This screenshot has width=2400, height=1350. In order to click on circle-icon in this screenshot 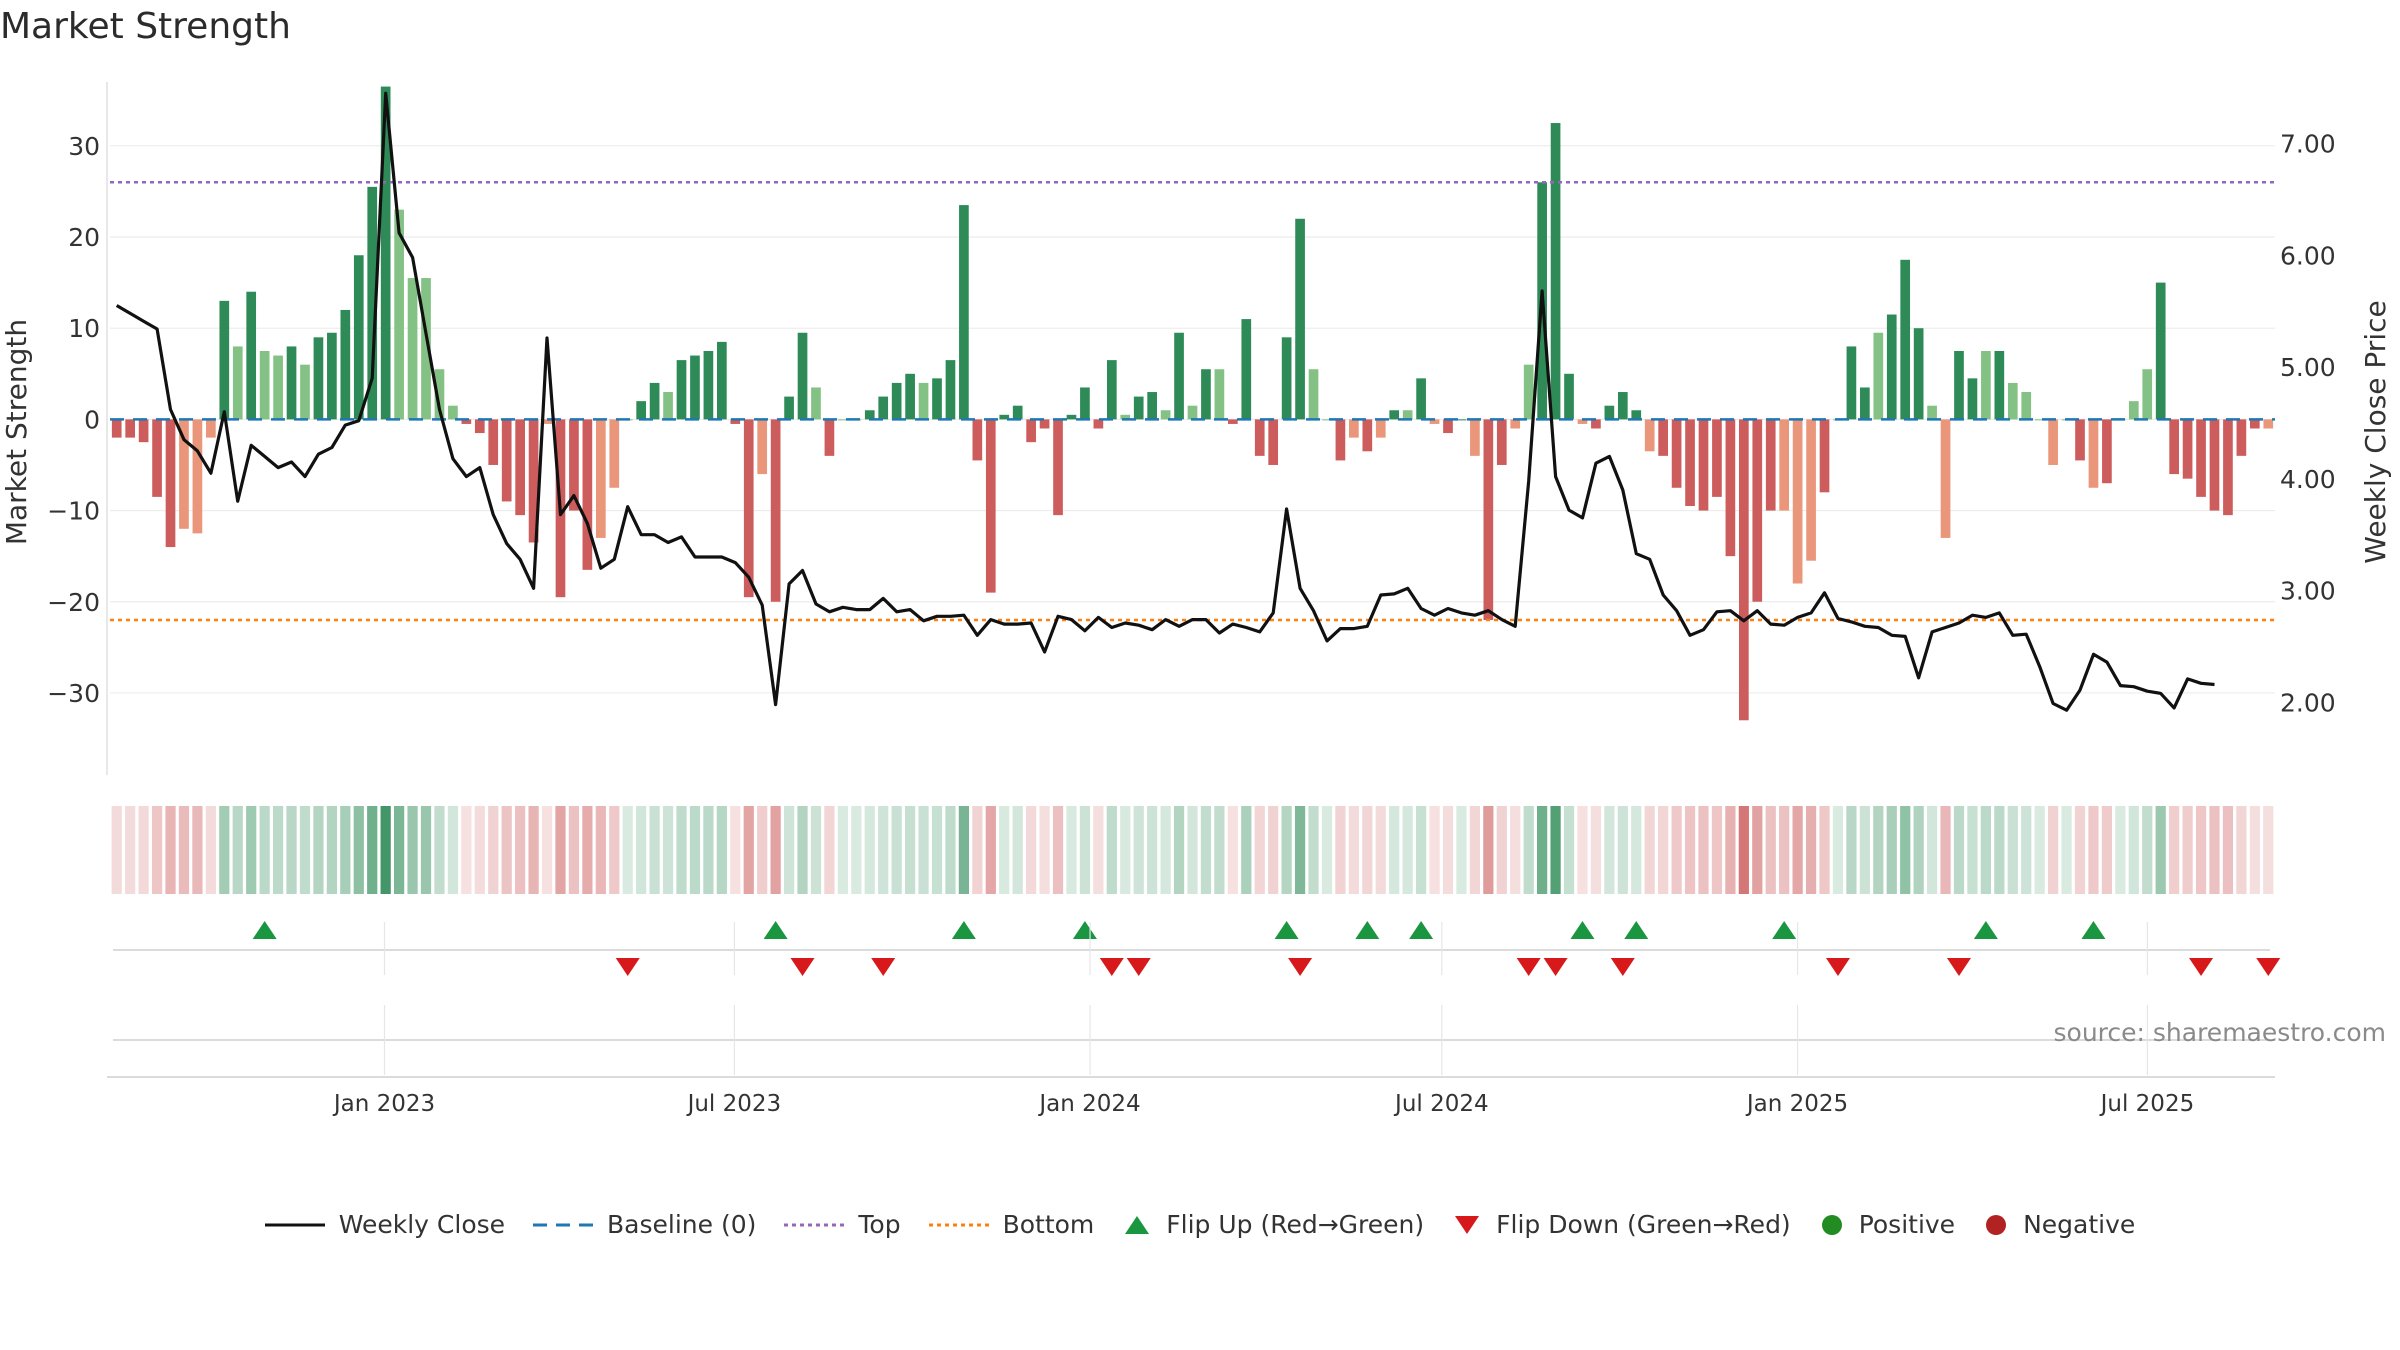, I will do `click(1831, 1224)`.